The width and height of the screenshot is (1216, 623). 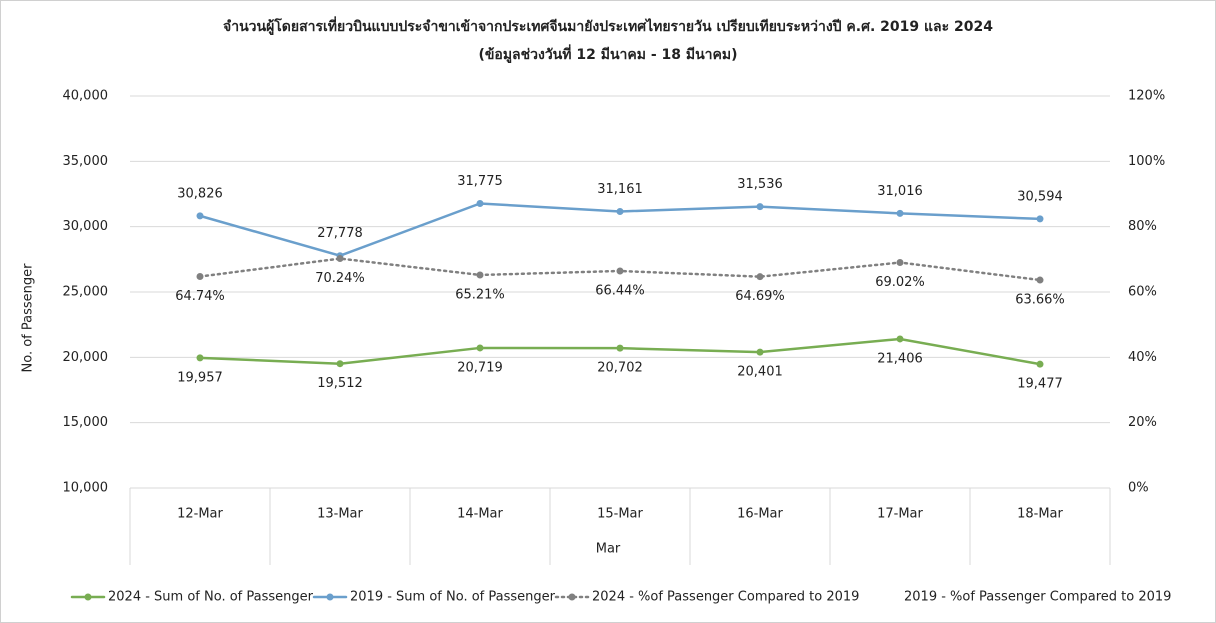 I want to click on x-tick-label: 18-Mar, so click(x=1040, y=514).